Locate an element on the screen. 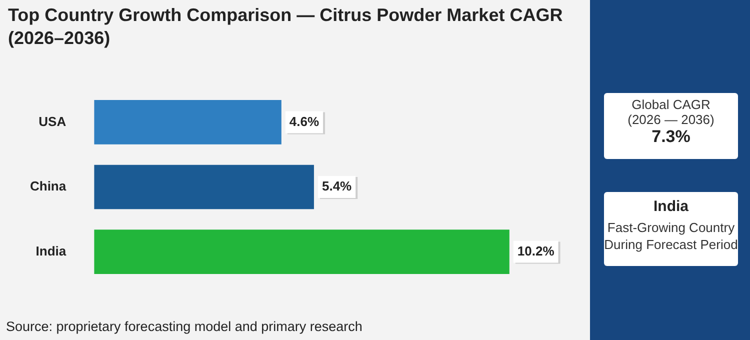 The width and height of the screenshot is (750, 340). y-tick-label: China is located at coordinates (48, 186).